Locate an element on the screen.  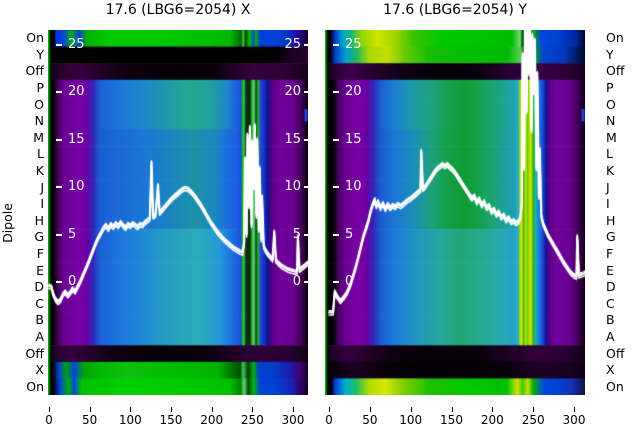
row-label-left-j-9: J is located at coordinates (42, 187).